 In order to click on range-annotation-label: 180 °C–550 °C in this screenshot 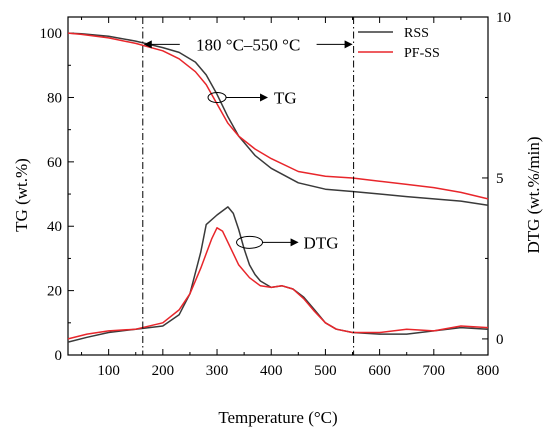, I will do `click(248, 44)`.